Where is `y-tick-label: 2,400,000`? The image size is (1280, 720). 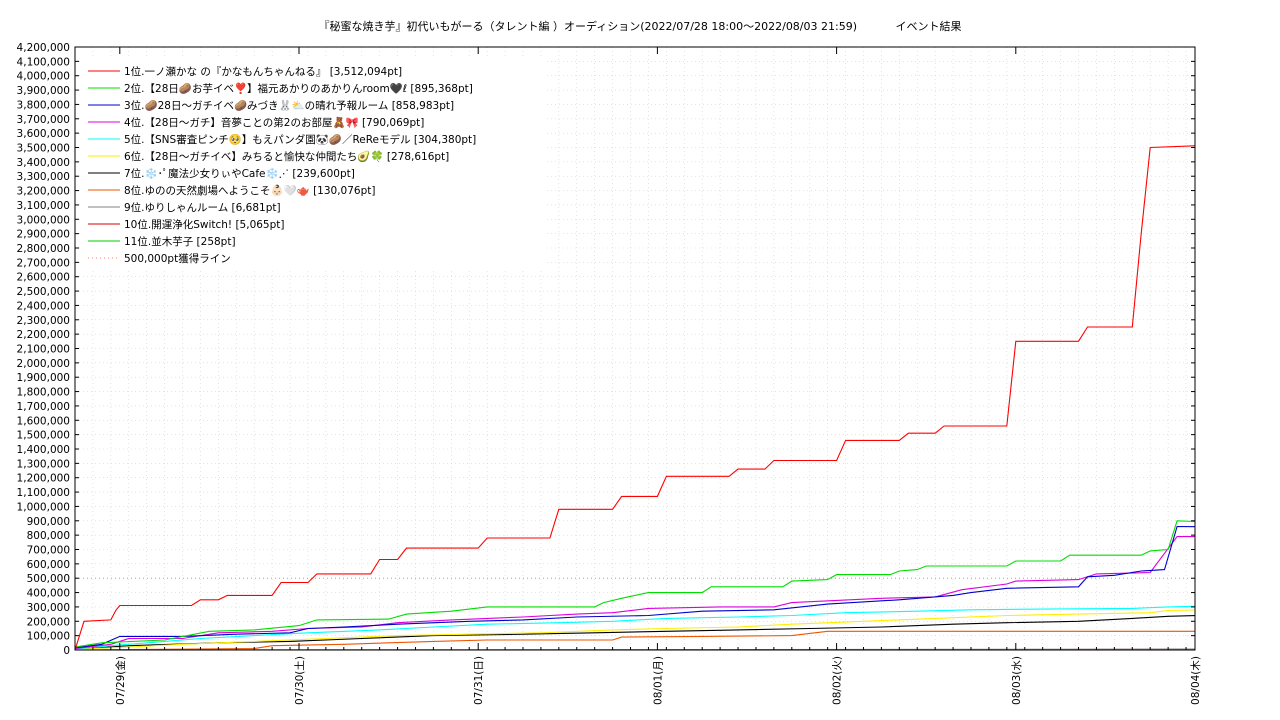
y-tick-label: 2,400,000 is located at coordinates (43, 306).